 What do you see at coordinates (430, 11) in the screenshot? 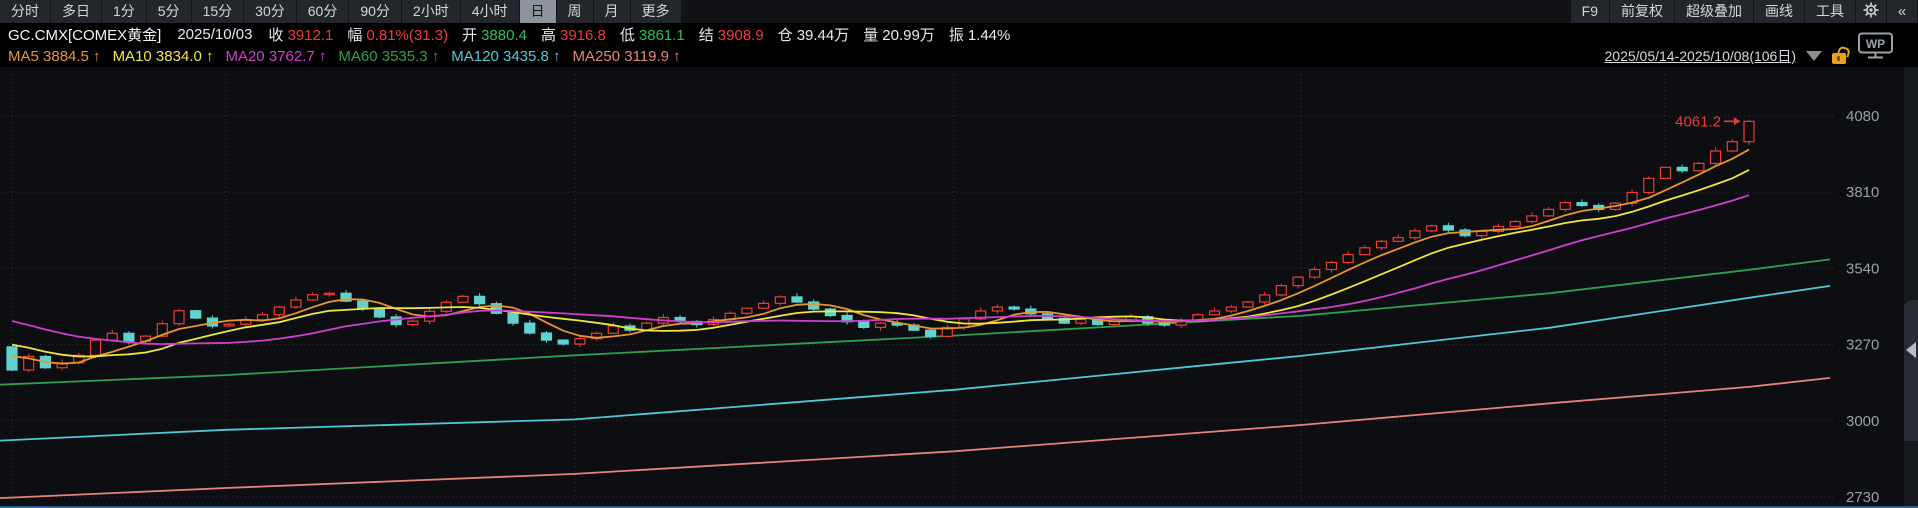
I see `timeframe-button-2小时: 2小时` at bounding box center [430, 11].